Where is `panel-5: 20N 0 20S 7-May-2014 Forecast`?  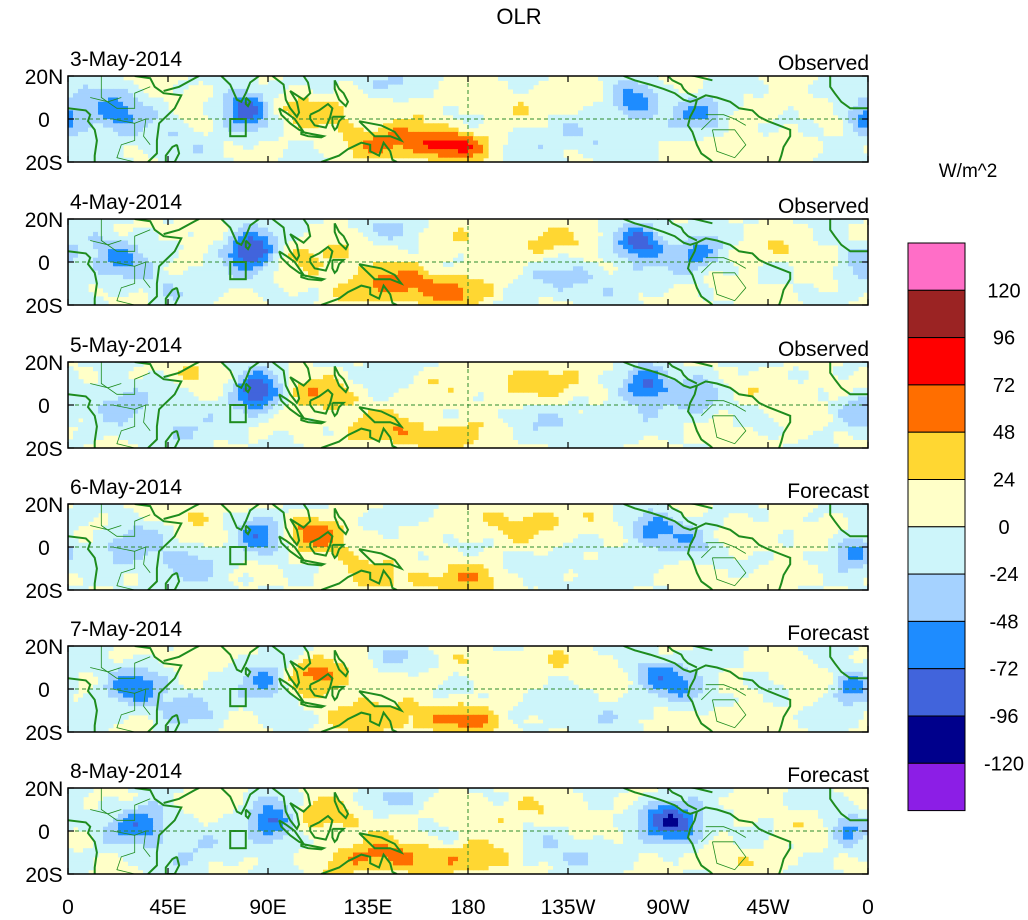 panel-5: 20N 0 20S 7-May-2014 Forecast is located at coordinates (447, 681).